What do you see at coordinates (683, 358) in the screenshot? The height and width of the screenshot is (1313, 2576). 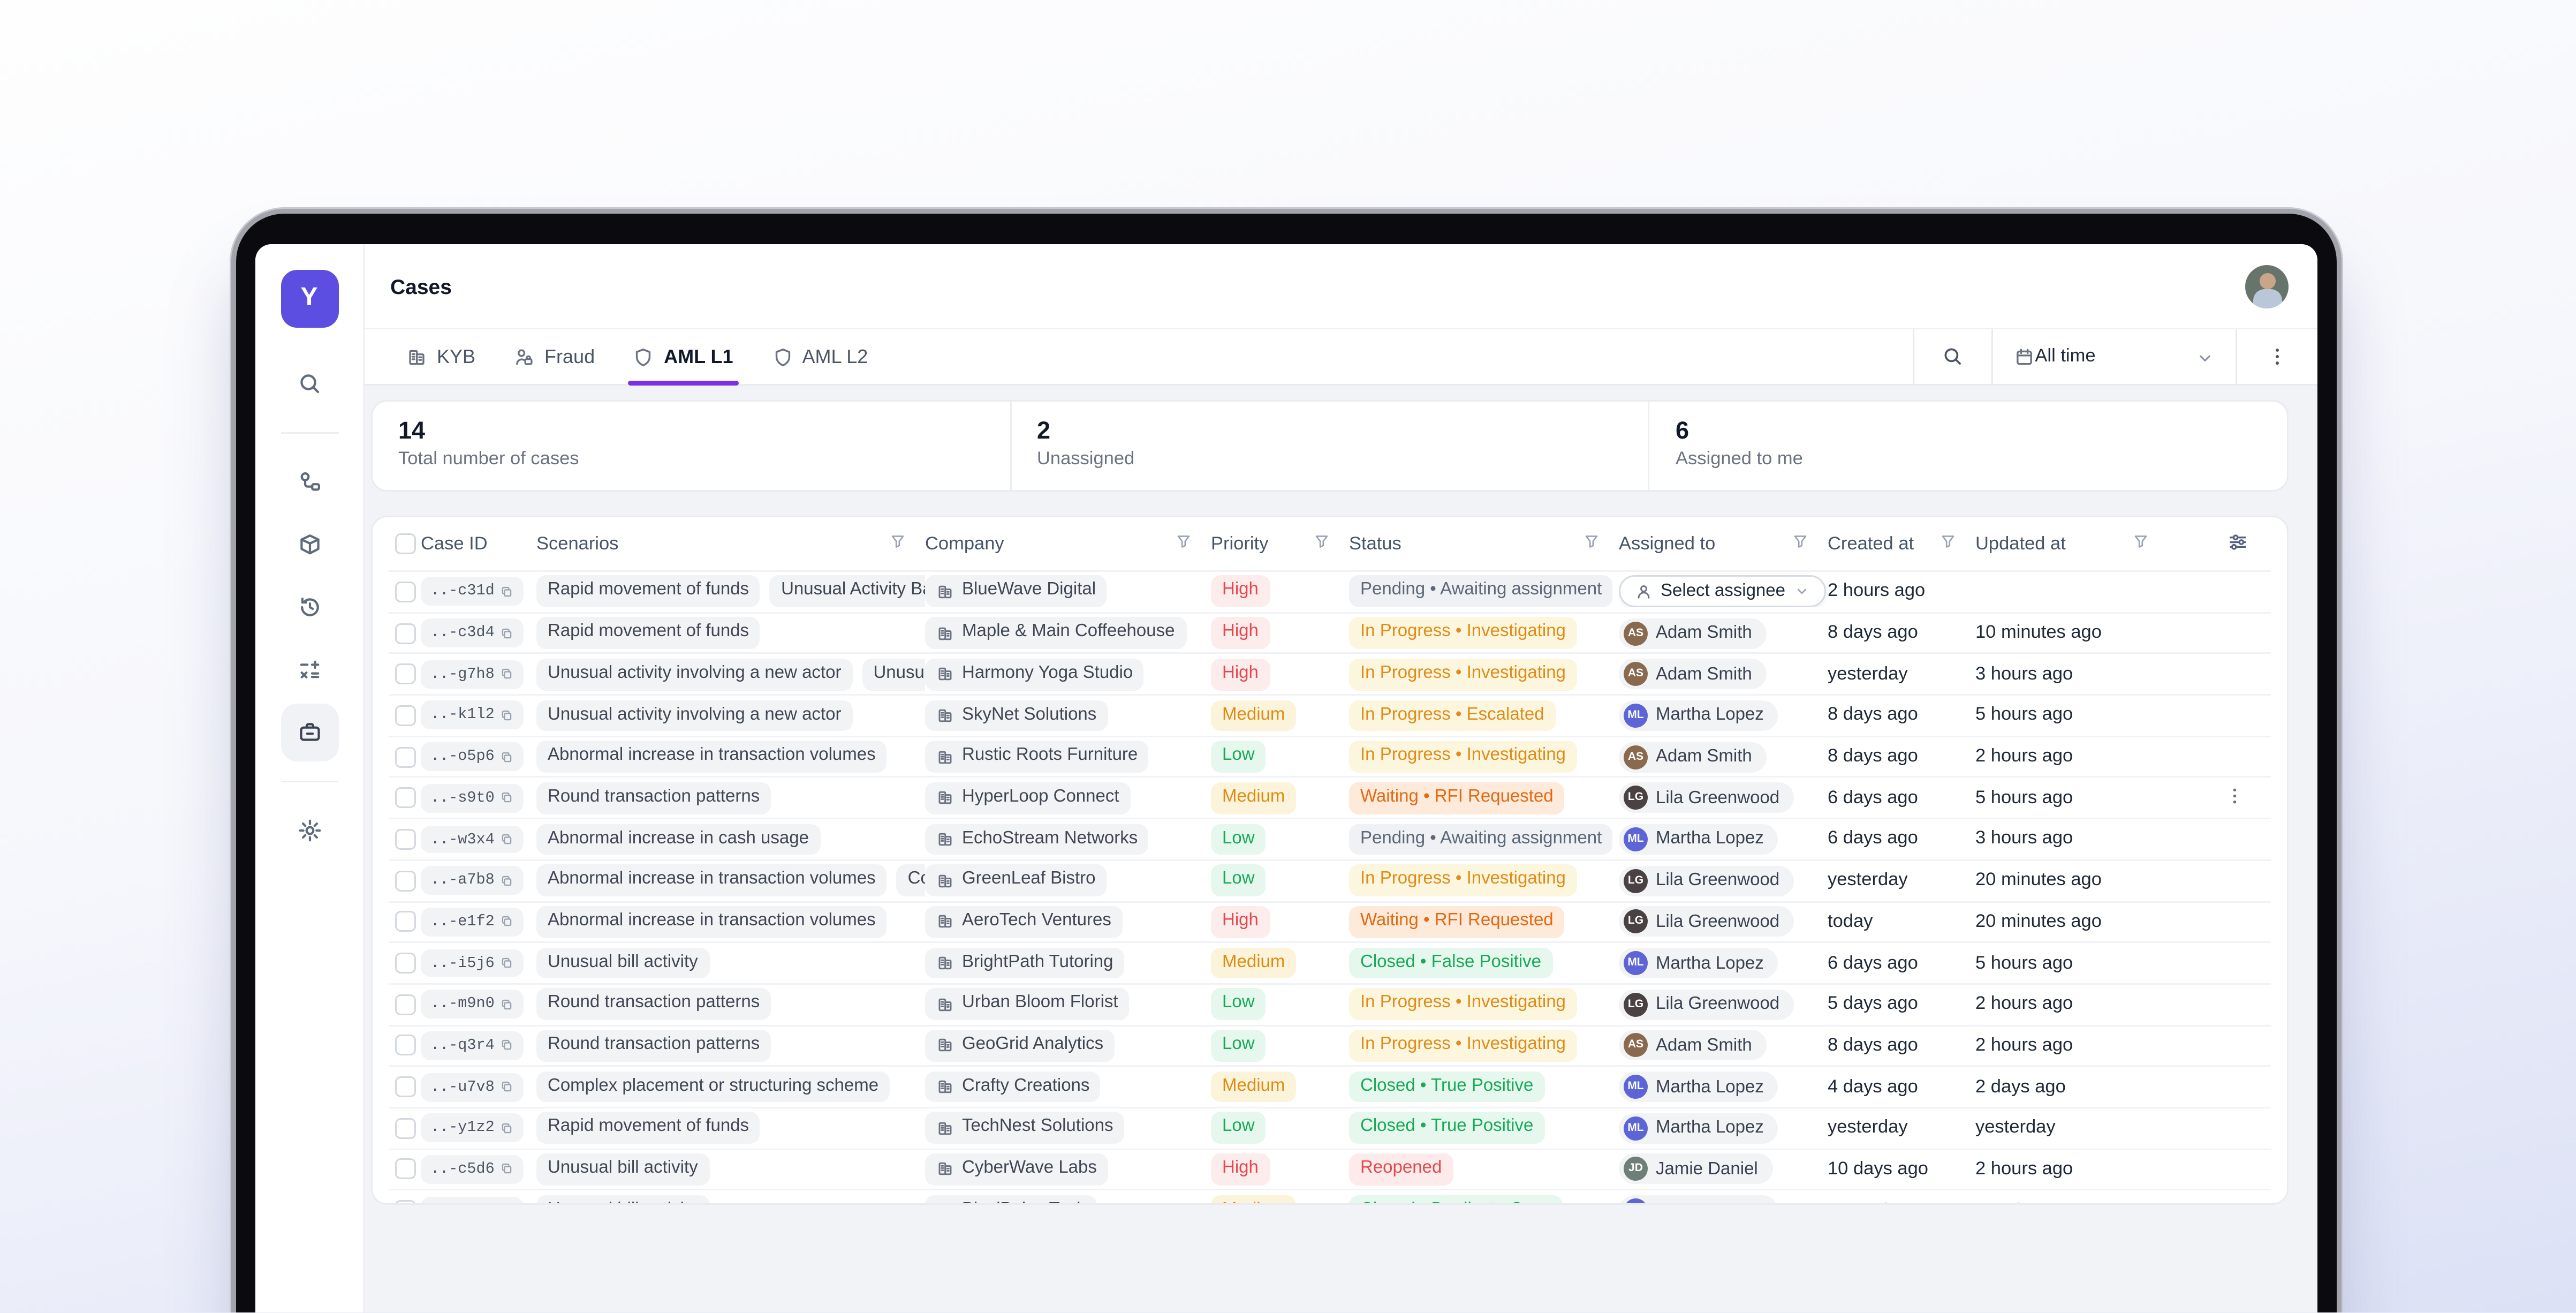 I see `tab-aml-l1: AML L1` at bounding box center [683, 358].